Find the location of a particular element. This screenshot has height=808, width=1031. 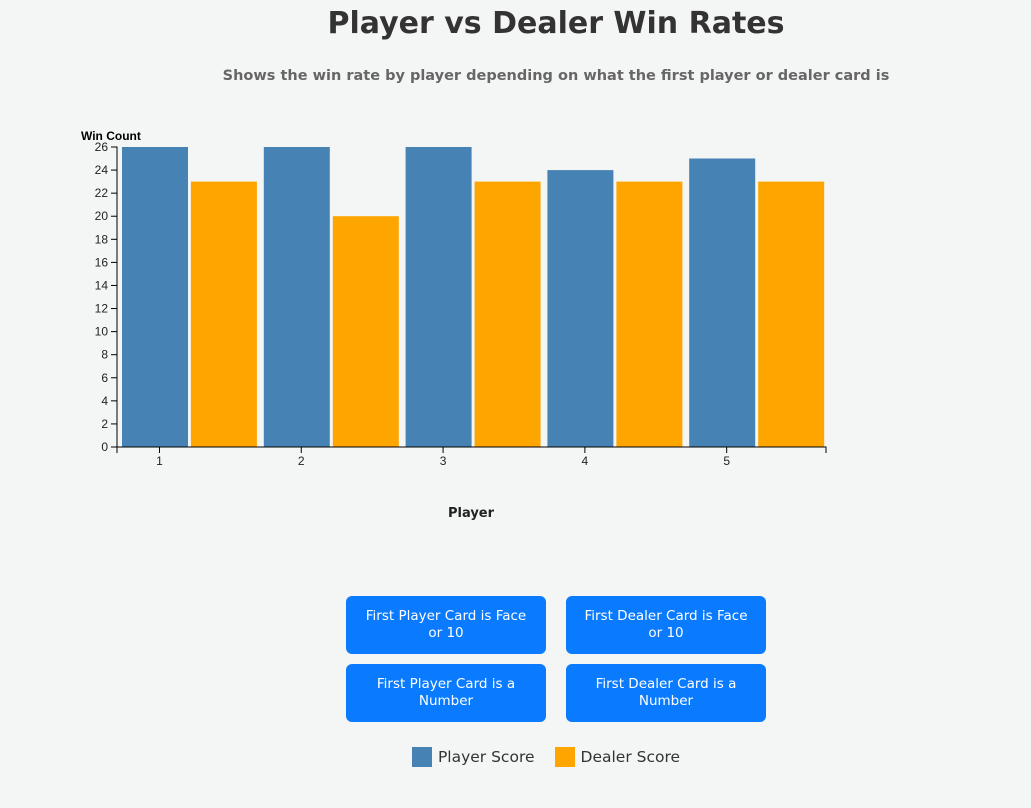

x-tick-label-4: 4 is located at coordinates (585, 461).